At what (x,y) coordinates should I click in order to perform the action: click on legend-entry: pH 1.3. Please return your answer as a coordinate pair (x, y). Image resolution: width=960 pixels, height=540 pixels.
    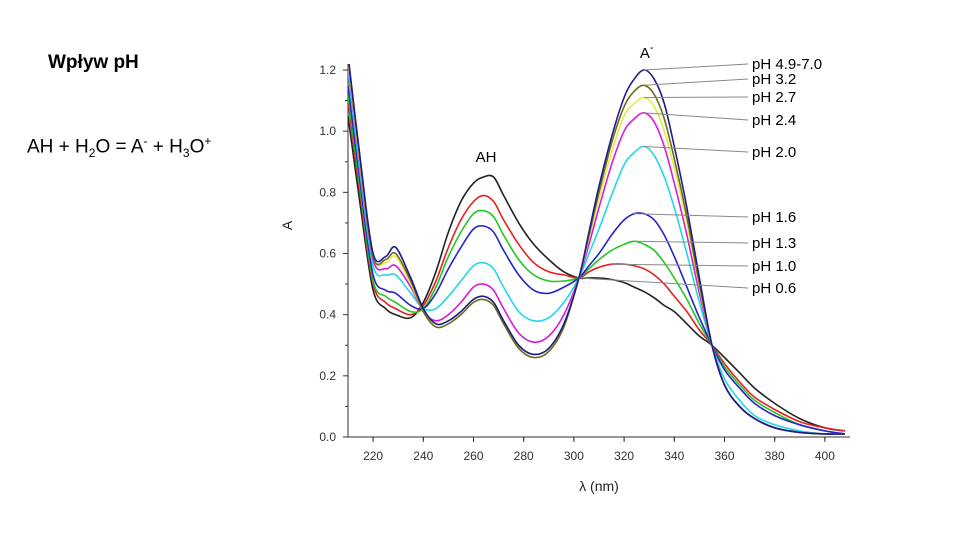
    Looking at the image, I should click on (774, 243).